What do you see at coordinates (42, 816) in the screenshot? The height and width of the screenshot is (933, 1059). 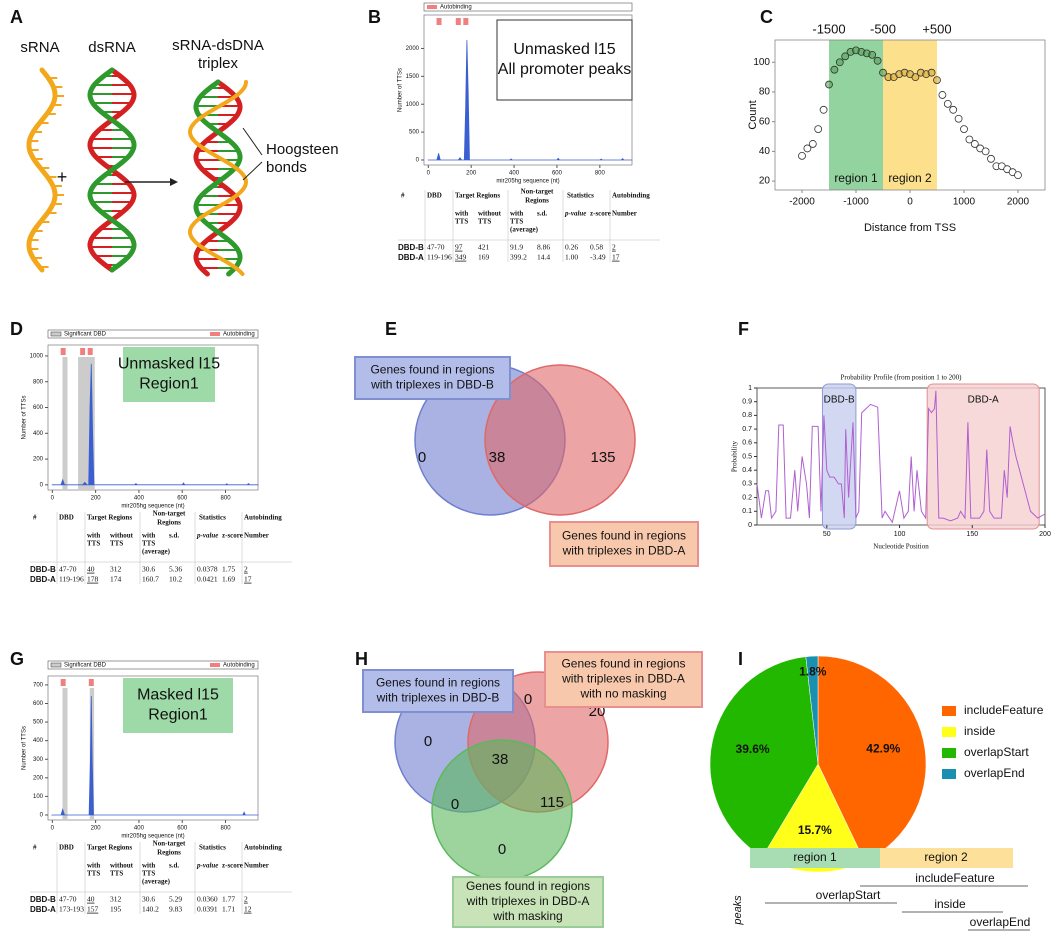 I see `y-tick-label: 0` at bounding box center [42, 816].